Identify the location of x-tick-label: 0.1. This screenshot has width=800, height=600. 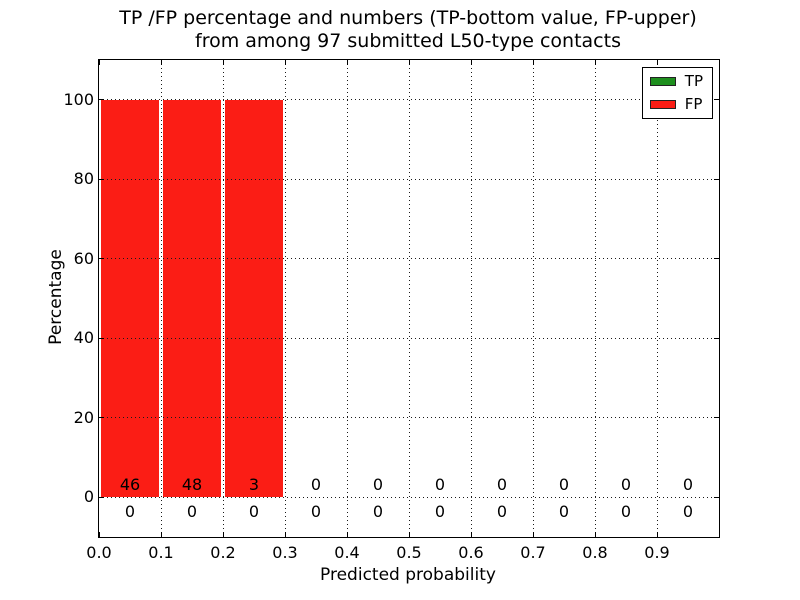
(161, 552).